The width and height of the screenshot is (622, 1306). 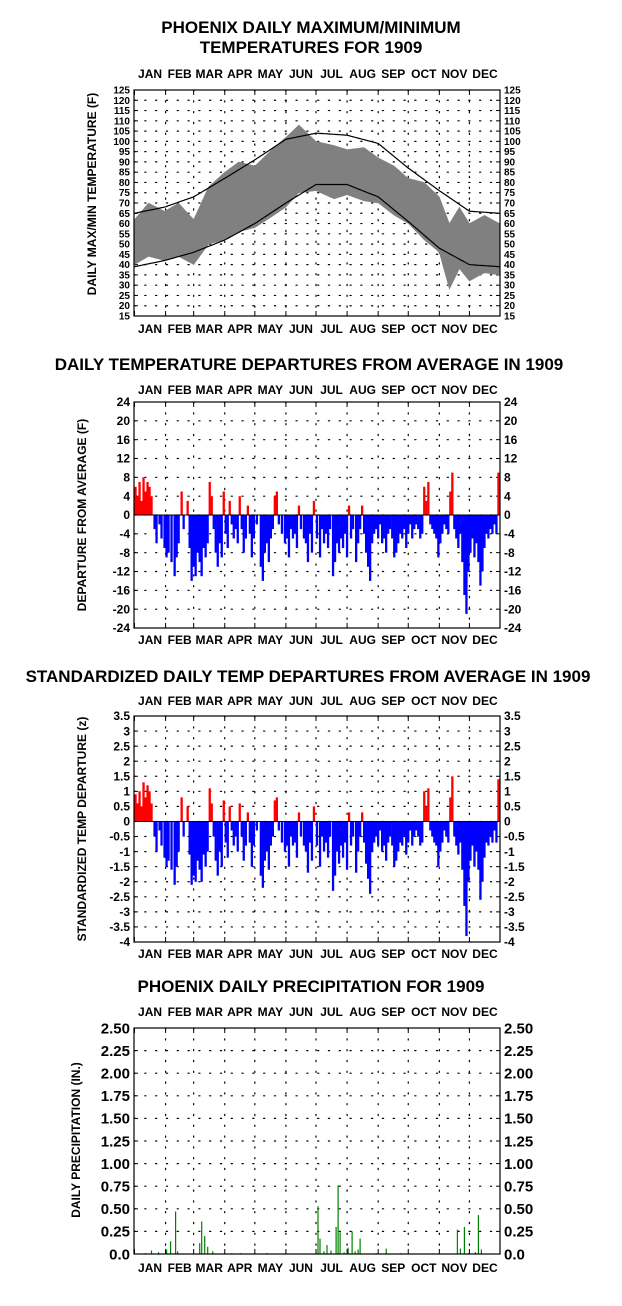 What do you see at coordinates (518, 1186) in the screenshot?
I see `y-tick-label-right: 0.75` at bounding box center [518, 1186].